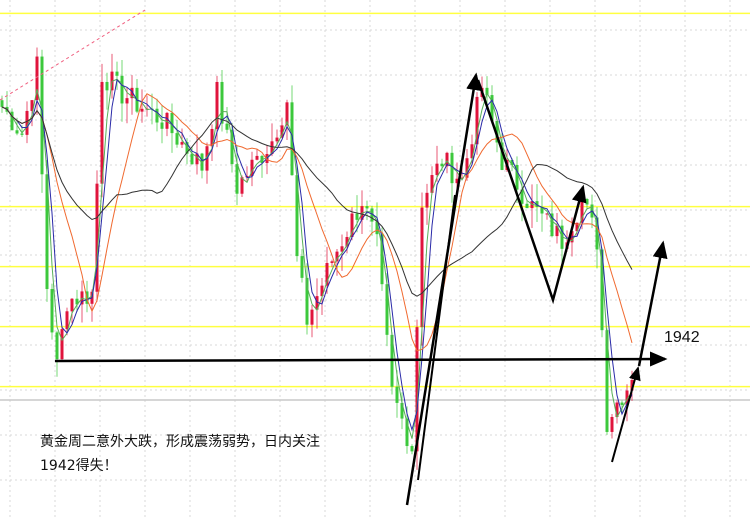 The width and height of the screenshot is (750, 518). What do you see at coordinates (531, 192) in the screenshot?
I see `zigzag-arrow` at bounding box center [531, 192].